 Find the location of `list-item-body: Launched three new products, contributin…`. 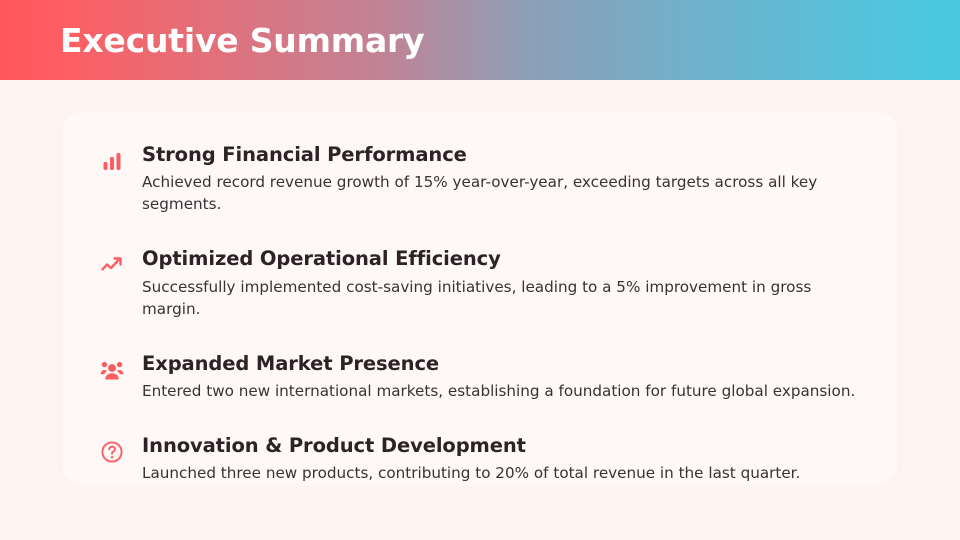

list-item-body: Launched three new products, contributin… is located at coordinates (471, 473).